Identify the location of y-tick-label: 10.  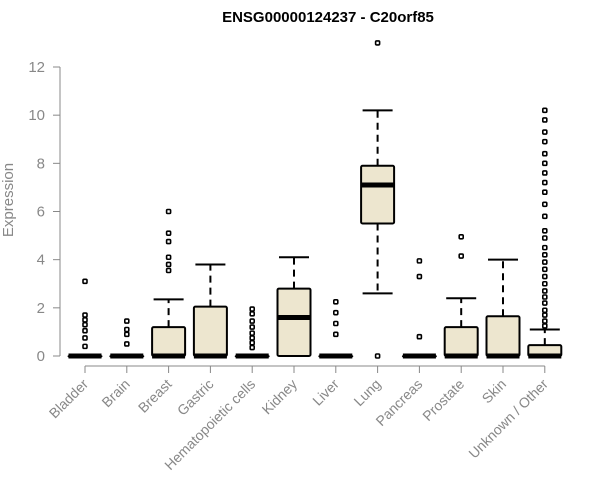
(36, 115).